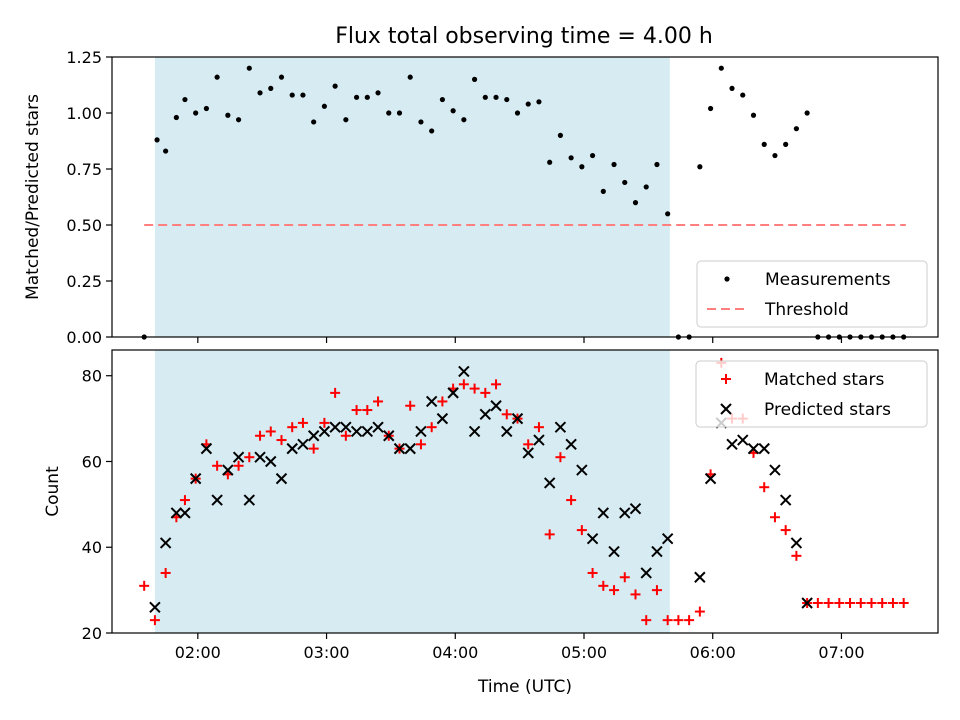 The height and width of the screenshot is (720, 960). I want to click on predicted-point-55-b, so click(764, 448).